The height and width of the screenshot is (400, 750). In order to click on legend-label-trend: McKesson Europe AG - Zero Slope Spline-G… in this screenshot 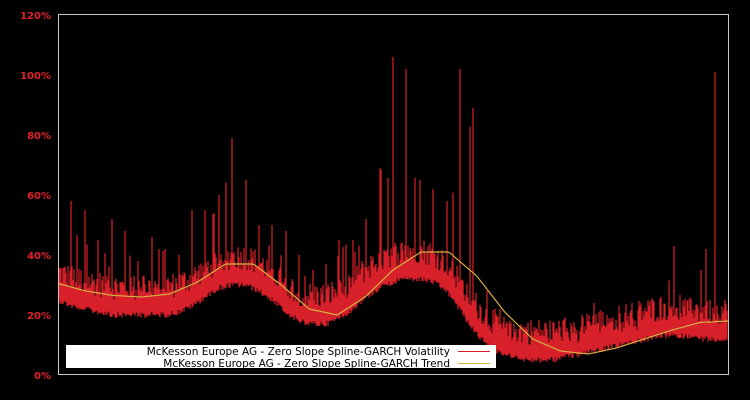, I will do `click(306, 364)`.